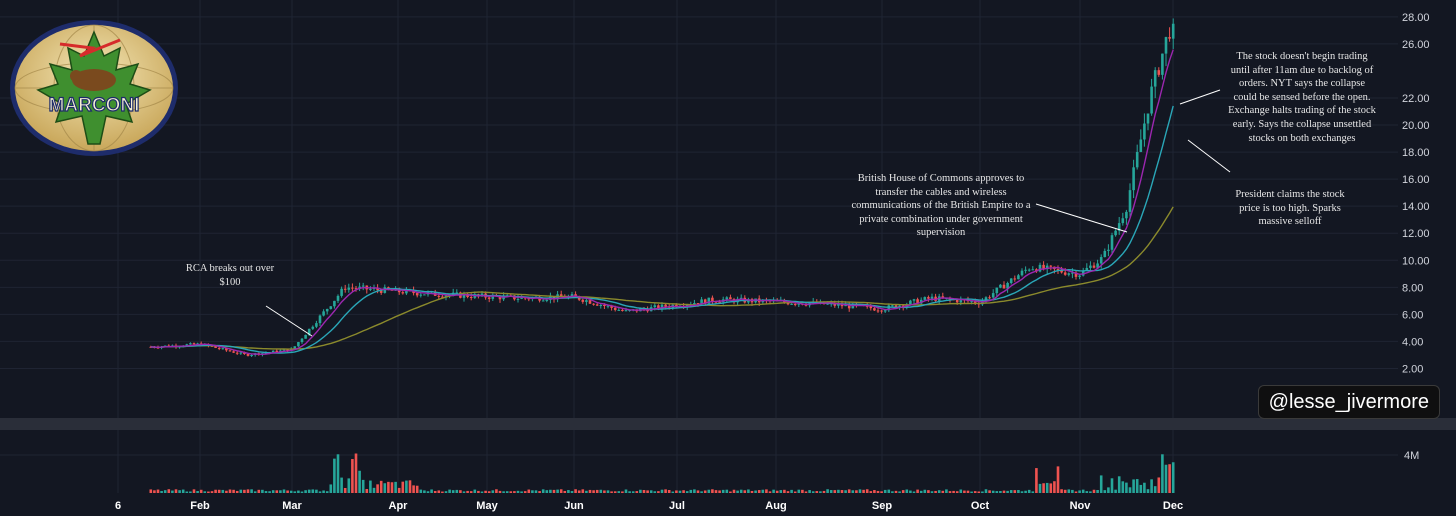 The image size is (1456, 516). What do you see at coordinates (1348, 402) in the screenshot?
I see `author-handle: @lesse_jivermore` at bounding box center [1348, 402].